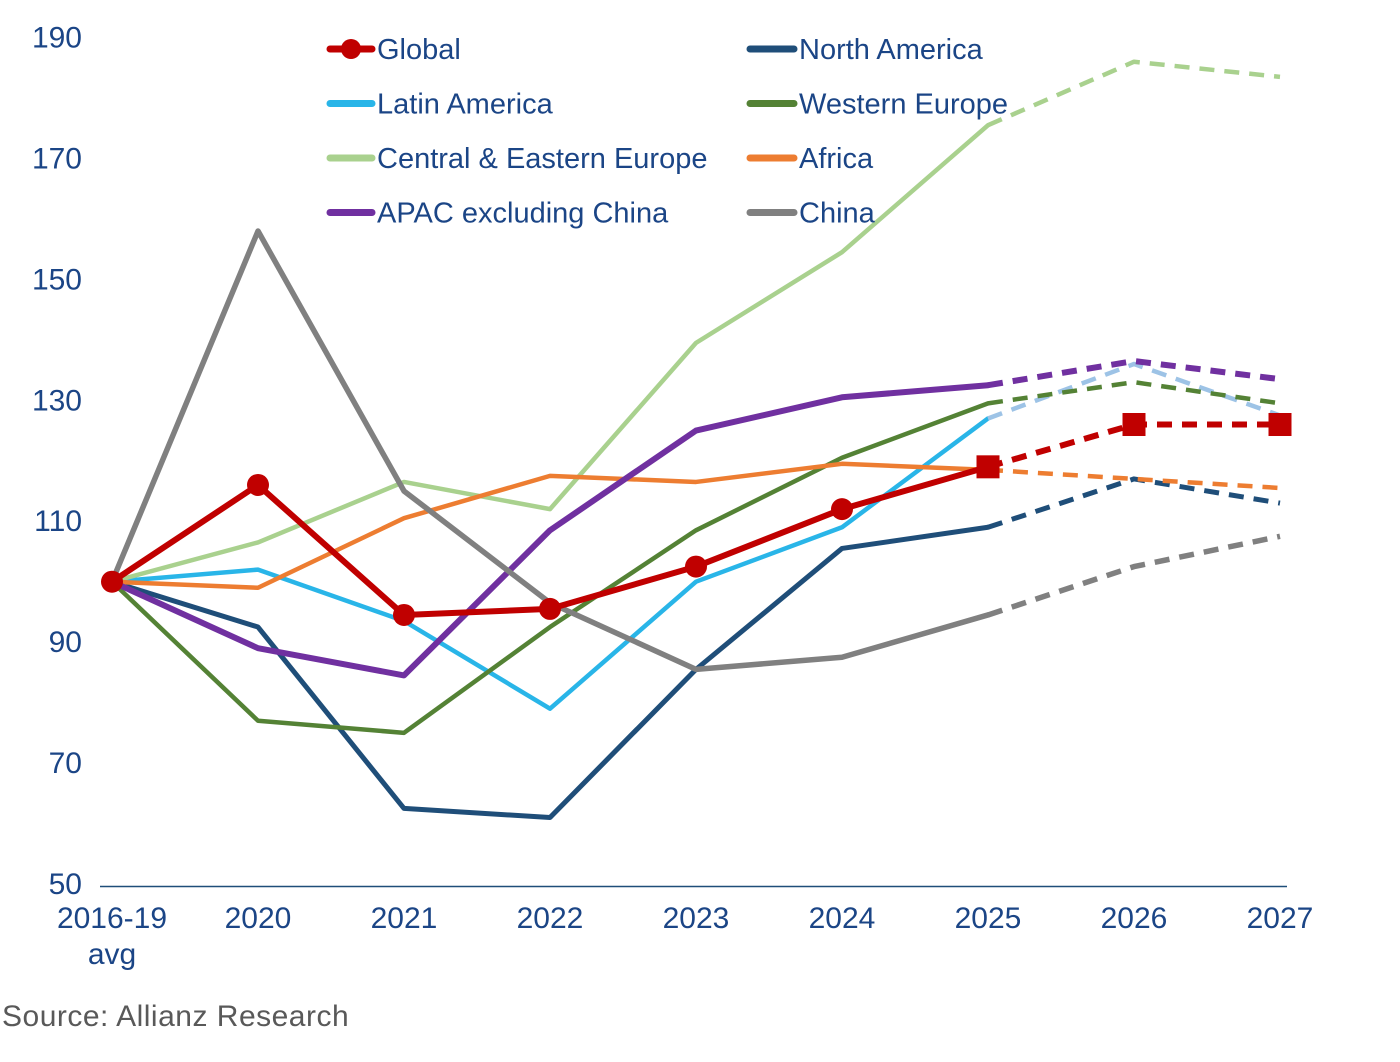 This screenshot has height=1062, width=1400. I want to click on series-forecast-line-north-america, so click(1134, 503).